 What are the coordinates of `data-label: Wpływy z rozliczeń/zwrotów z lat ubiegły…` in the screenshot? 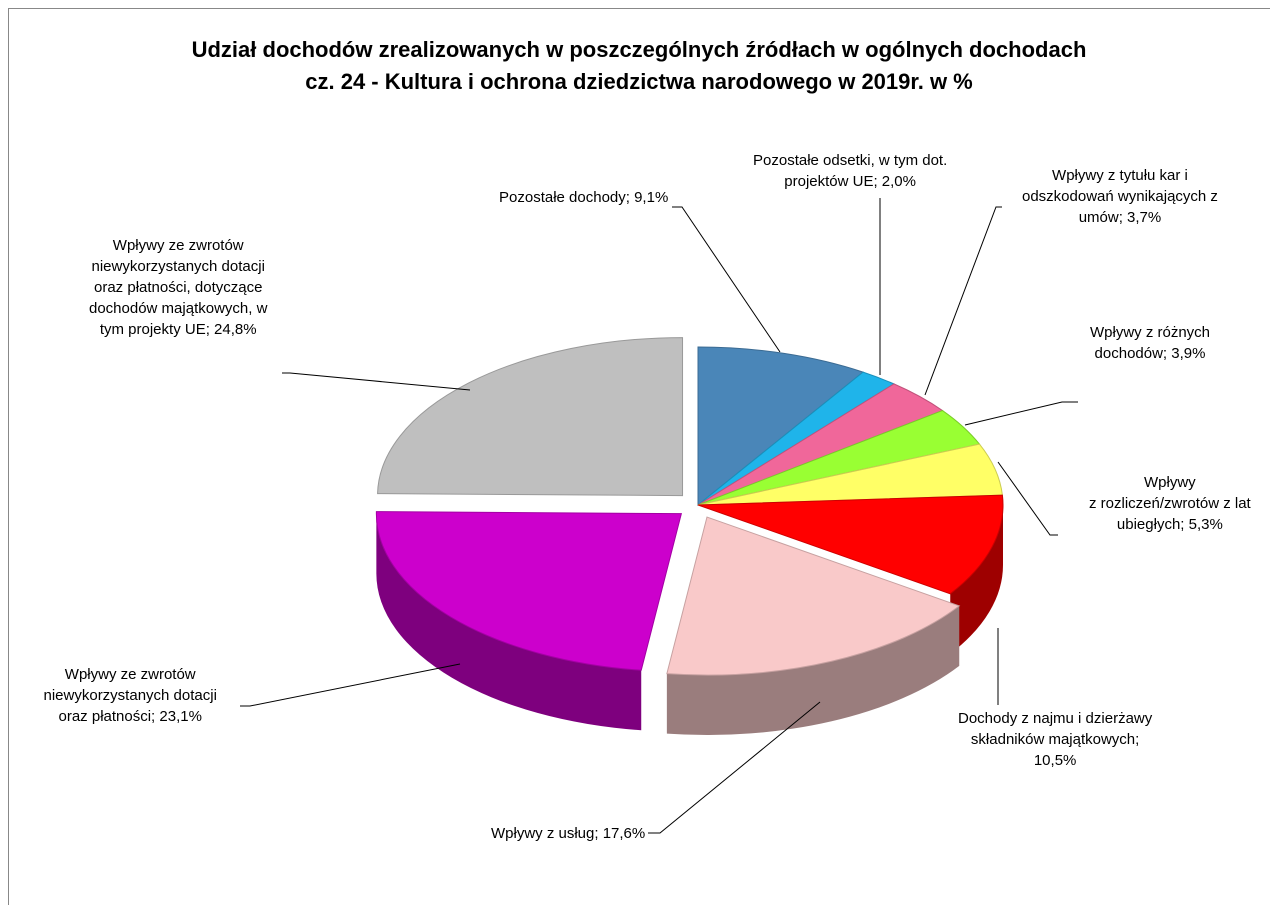 It's located at (1170, 503).